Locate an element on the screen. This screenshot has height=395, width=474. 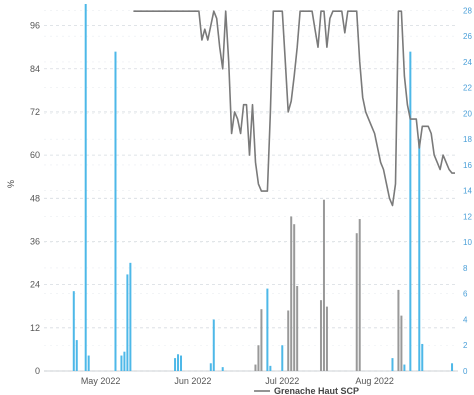
y2-tick-label: 22 is located at coordinates (467, 88).